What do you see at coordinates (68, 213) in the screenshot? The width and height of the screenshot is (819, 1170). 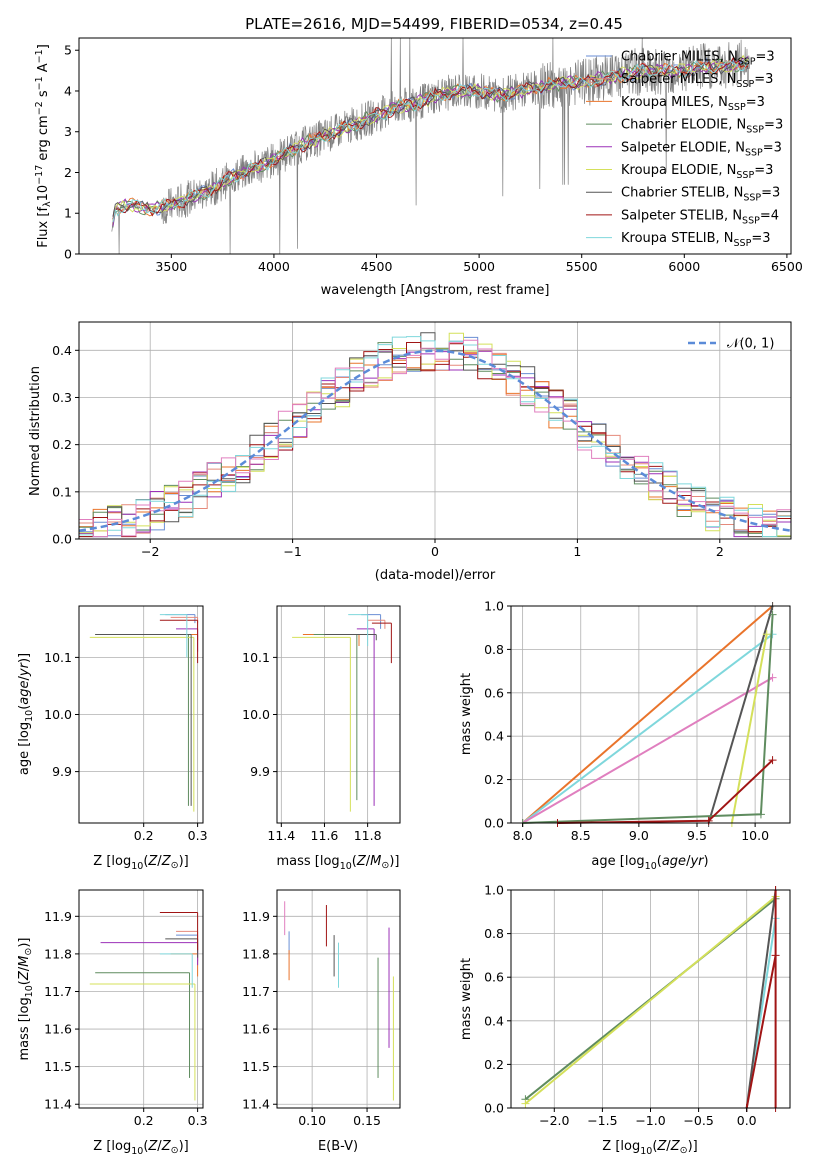 I see `spectrum-ytick-label: 1` at bounding box center [68, 213].